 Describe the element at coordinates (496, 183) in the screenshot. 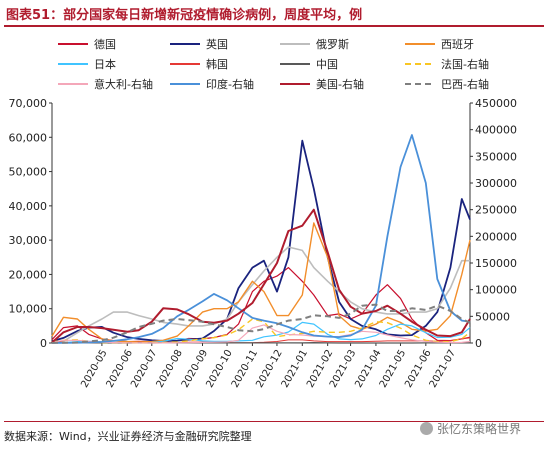

I see `right-tick-label: 300000` at that location.